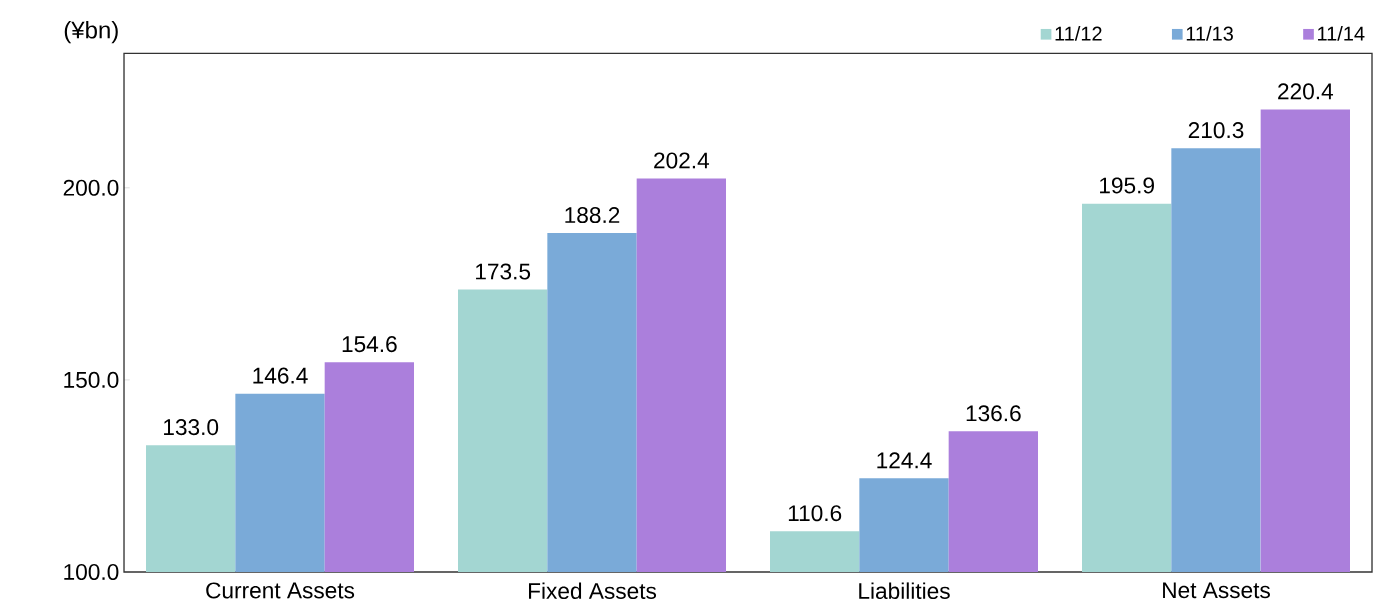  Describe the element at coordinates (1216, 590) in the screenshot. I see `x-tick-label: Net Assets` at that location.